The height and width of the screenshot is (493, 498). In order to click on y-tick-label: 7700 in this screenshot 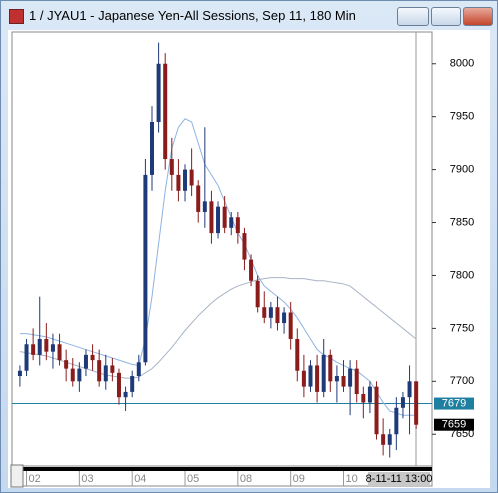, I will do `click(462, 381)`.